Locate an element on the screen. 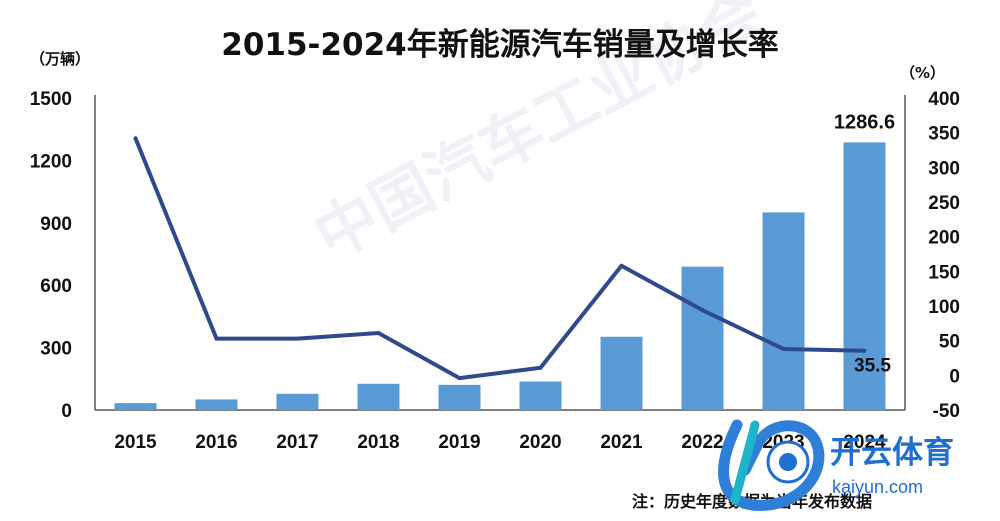  left-axis-ticks: 0 300 600 900 1200 1500 is located at coordinates (51, 255).